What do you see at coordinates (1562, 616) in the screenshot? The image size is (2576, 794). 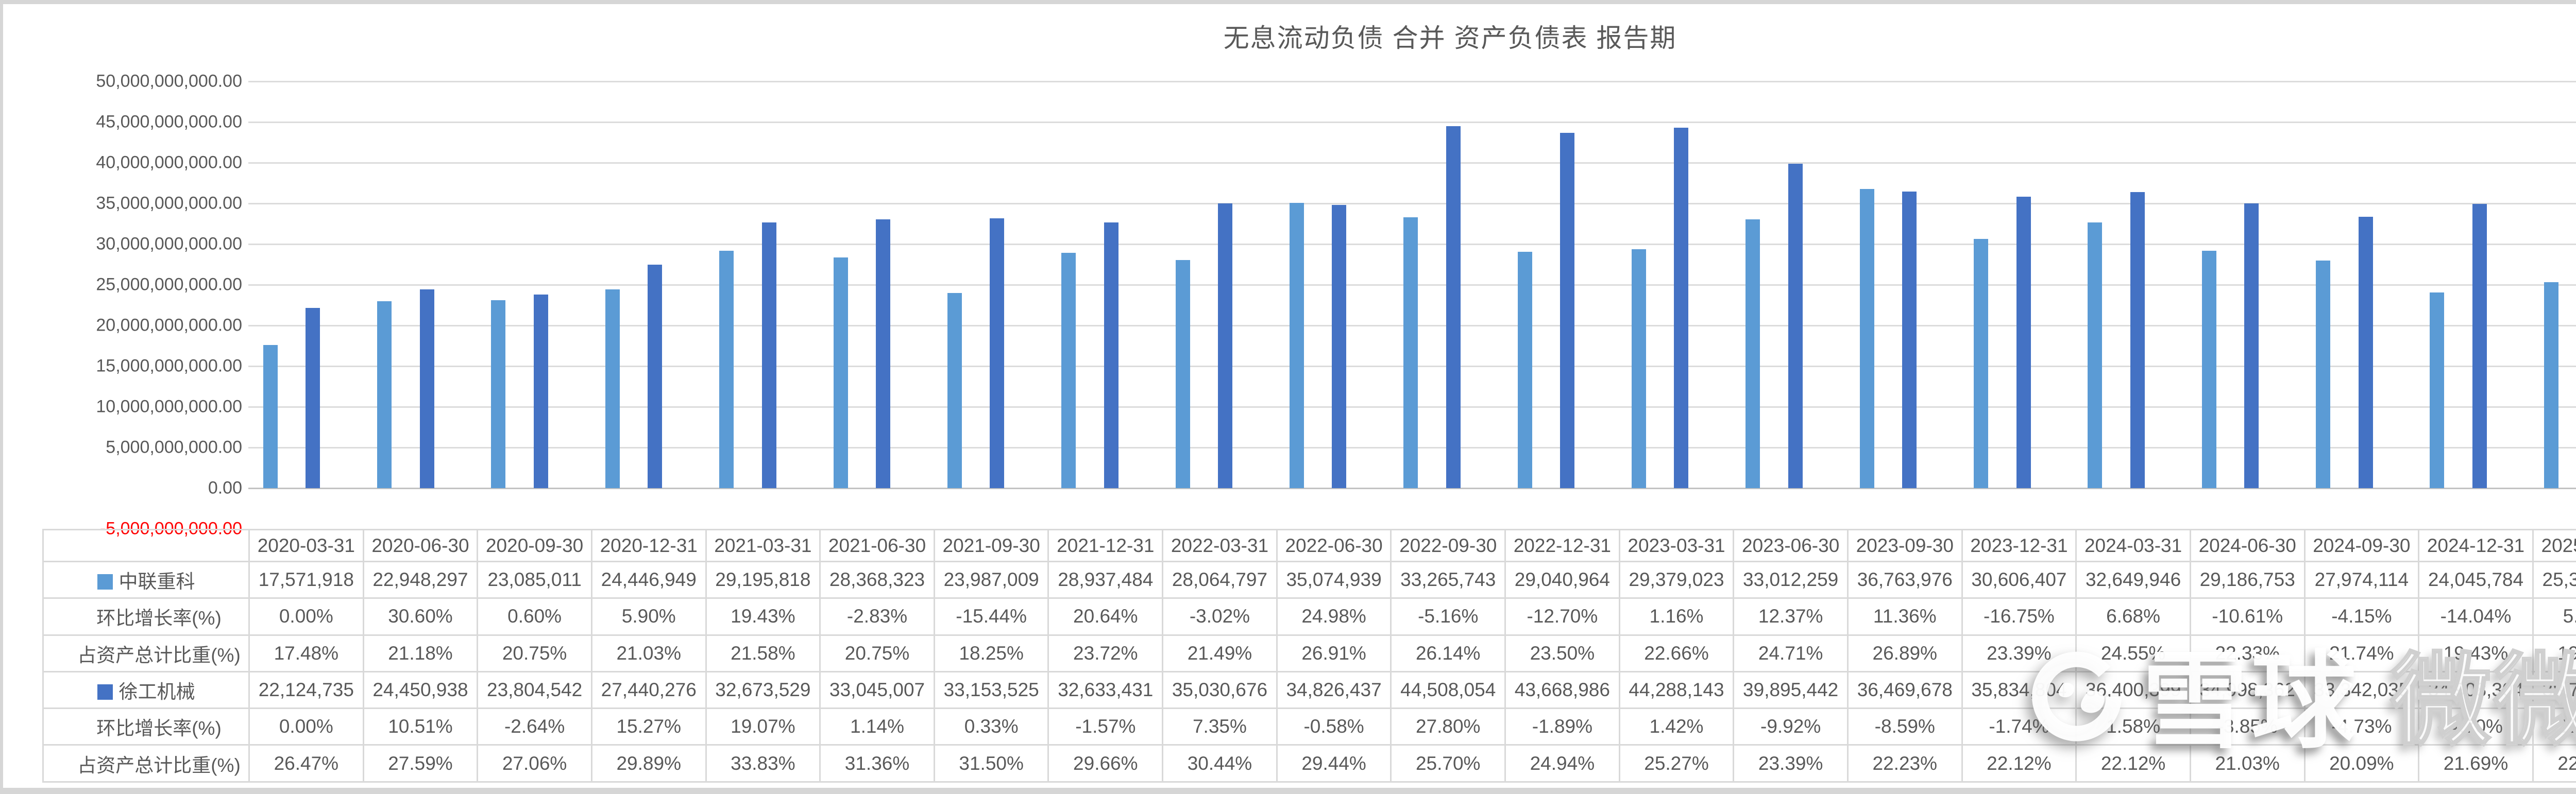 I see `table-cell: -12.70%` at bounding box center [1562, 616].